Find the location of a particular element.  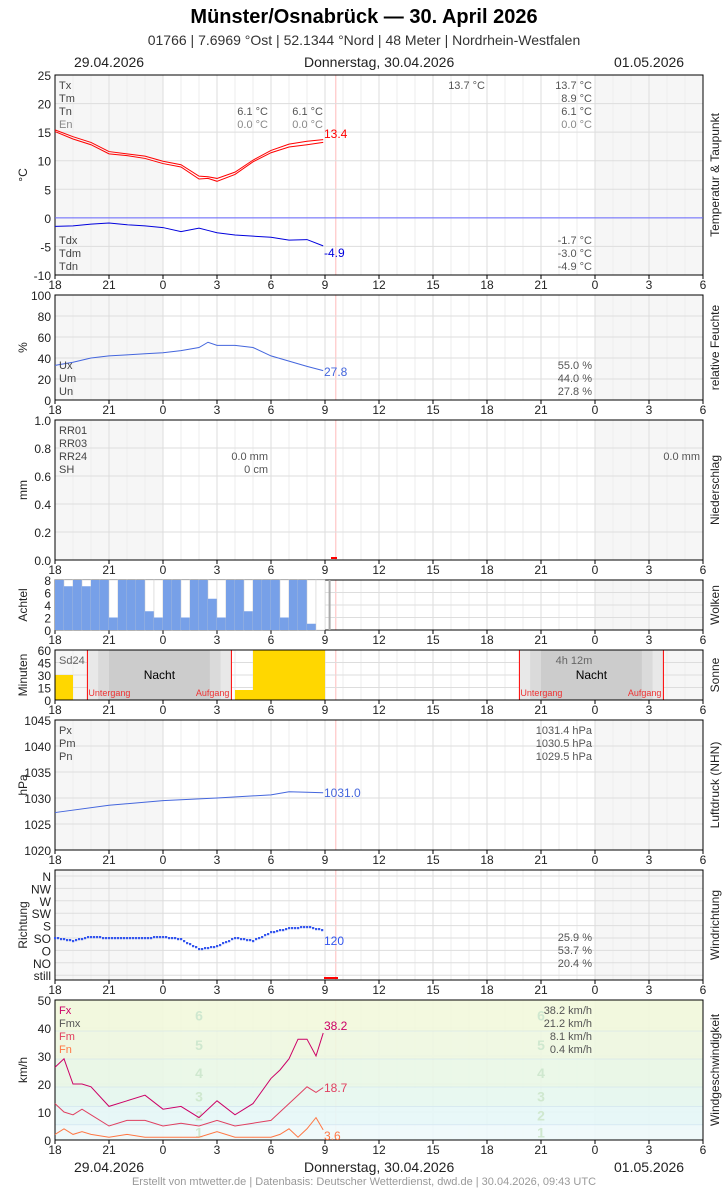

last-pressure: 1031.0 is located at coordinates (342, 793).